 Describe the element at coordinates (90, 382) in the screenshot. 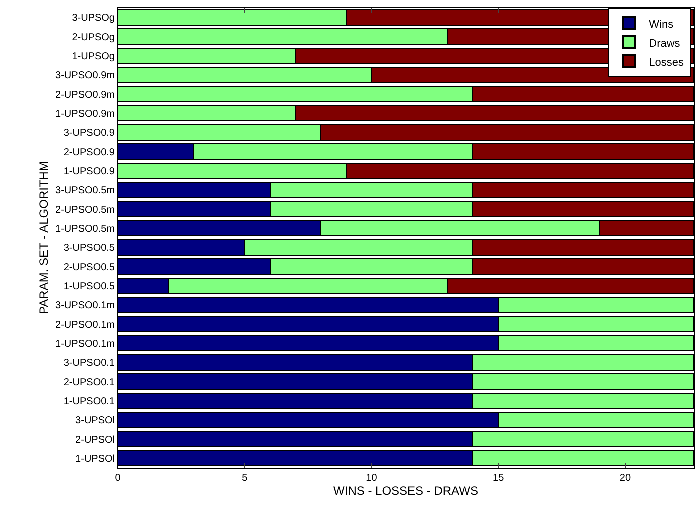

I see `y-tick-label: 2-UPSO0.1` at that location.